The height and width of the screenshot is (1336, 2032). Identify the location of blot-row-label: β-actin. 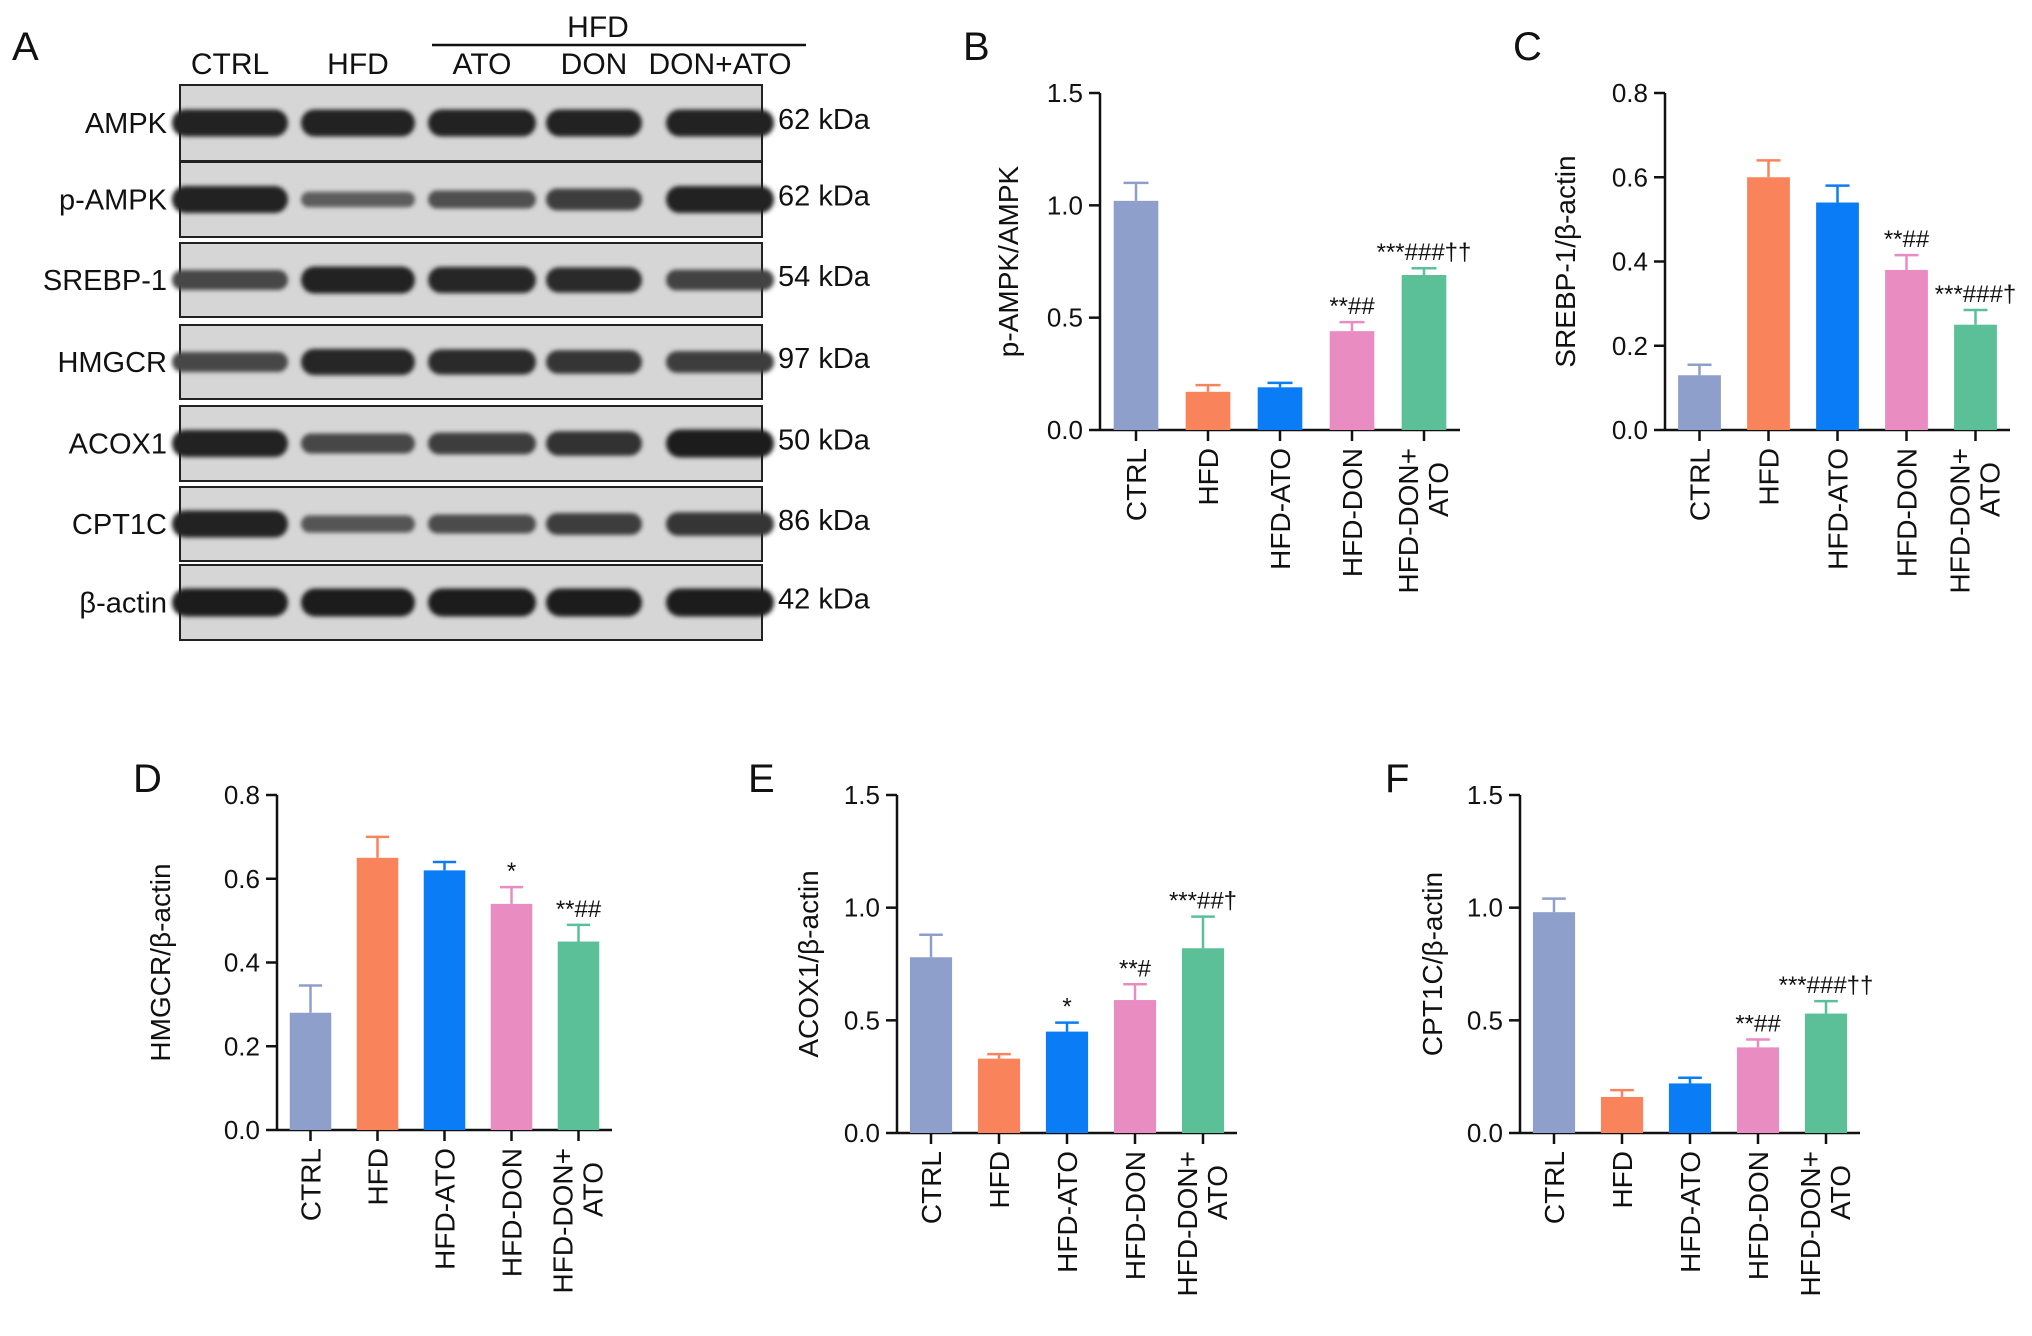
(123, 604).